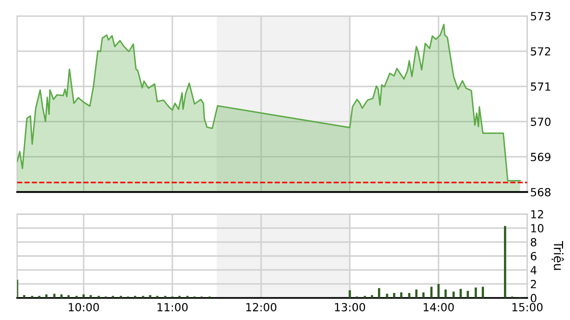 Image resolution: width=570 pixels, height=320 pixels. What do you see at coordinates (540, 157) in the screenshot?
I see `y-tick-label: 569` at bounding box center [540, 157].